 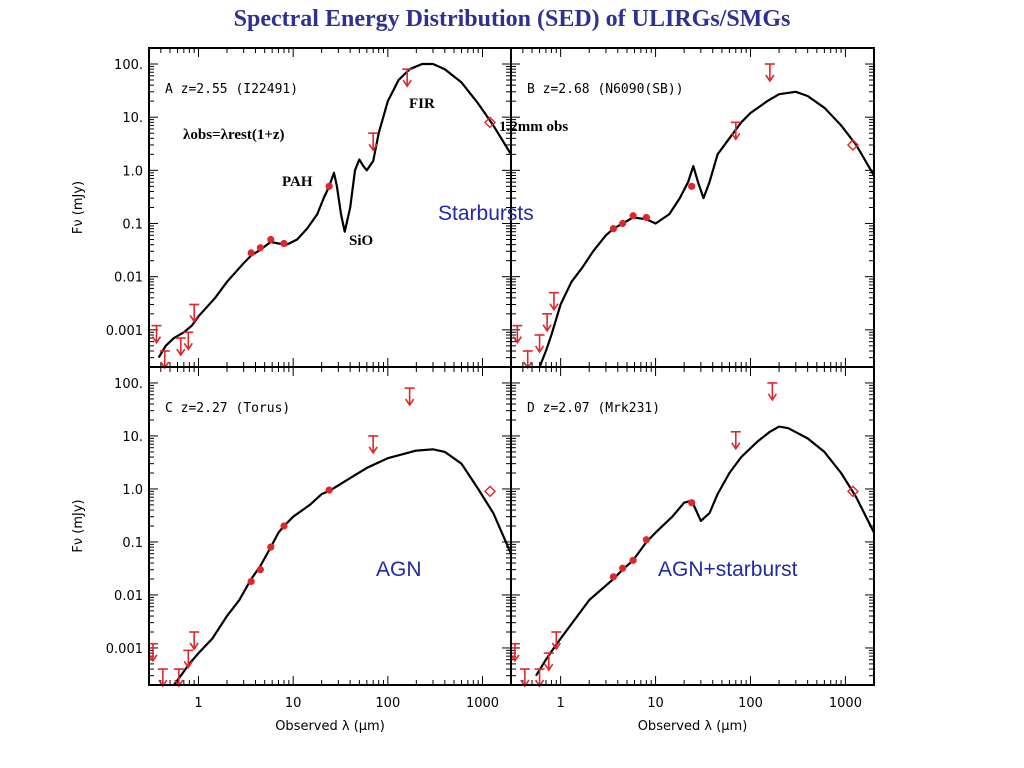 I want to click on starbursts-label: Starbursts, so click(x=486, y=213).